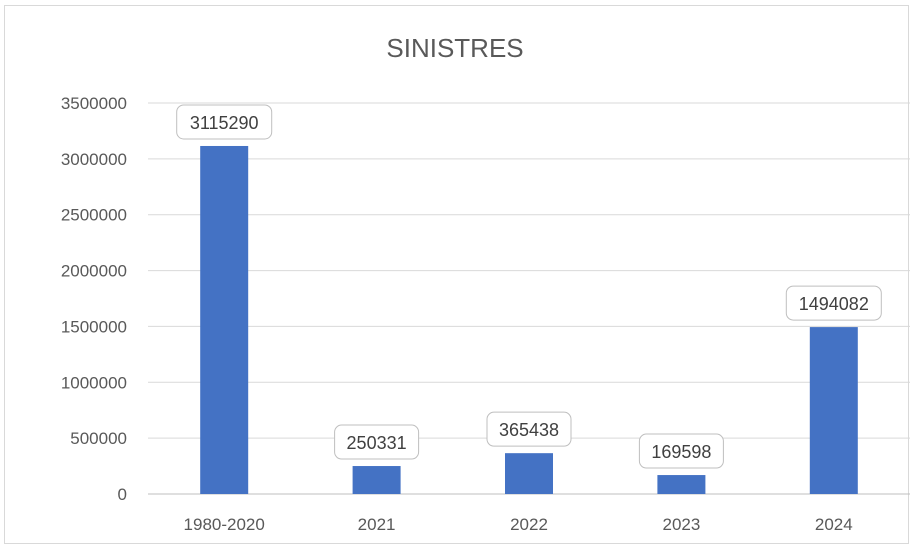  I want to click on data-label: 365438, so click(529, 429).